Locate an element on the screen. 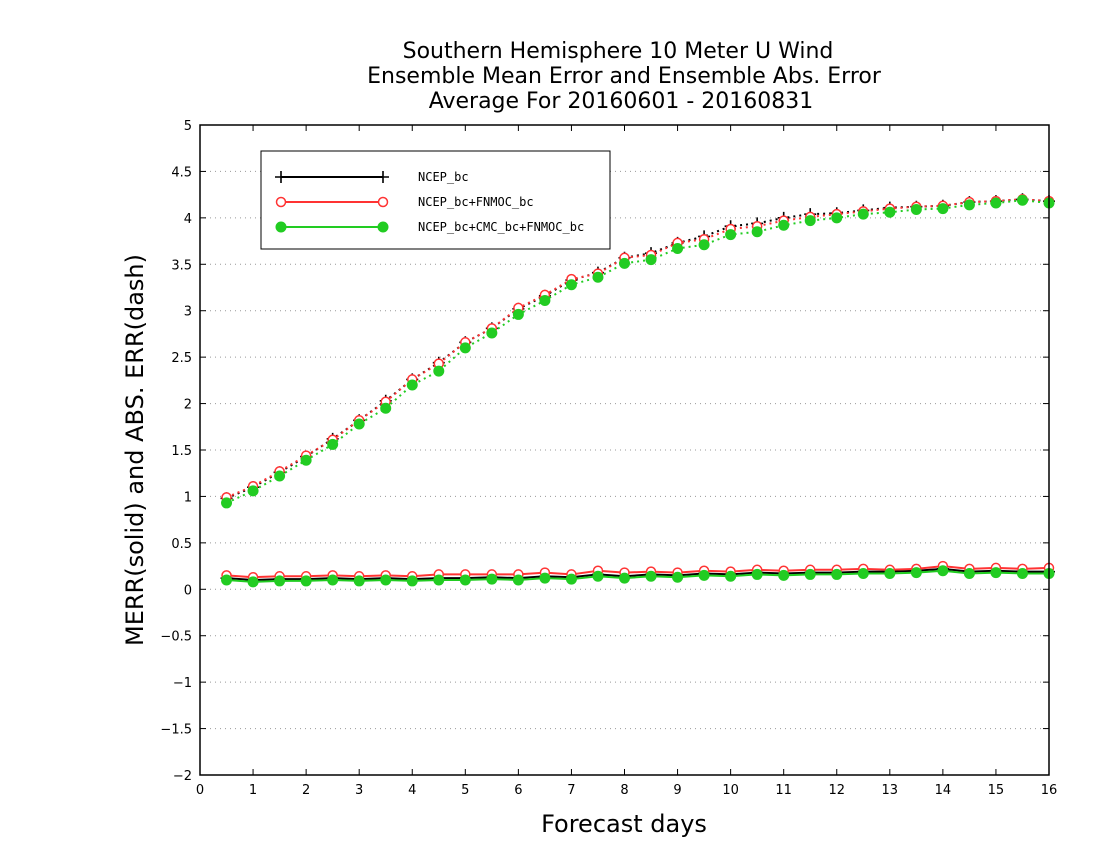  title-line-1: Southern Hemisphere 10 Meter U Wind is located at coordinates (618, 51).